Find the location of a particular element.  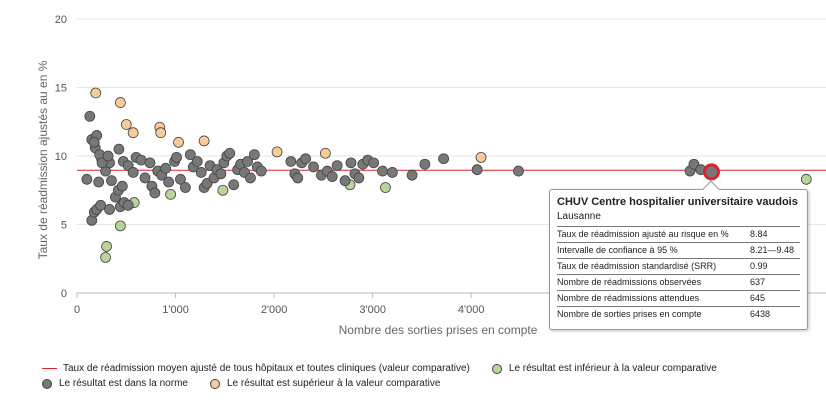

x-tick-label: 4'000 is located at coordinates (471, 310).